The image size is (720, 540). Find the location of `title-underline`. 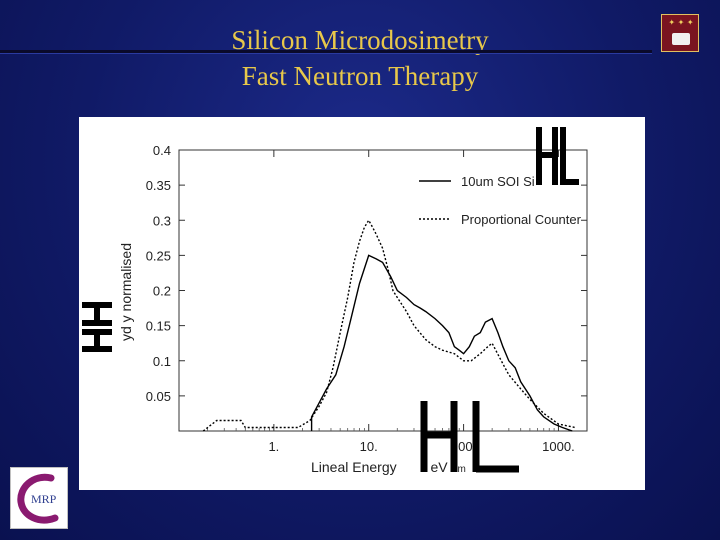

title-underline is located at coordinates (326, 52).